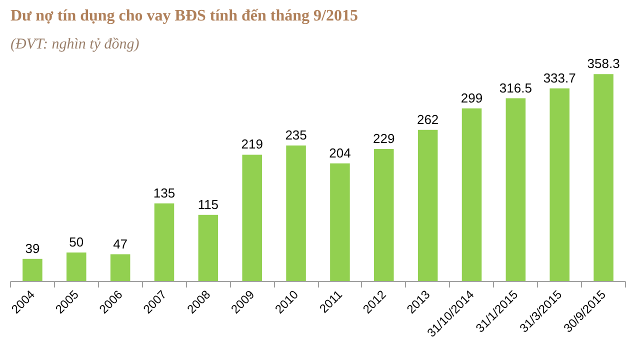 This screenshot has height=347, width=640. I want to click on data-label: 316.5, so click(515, 88).